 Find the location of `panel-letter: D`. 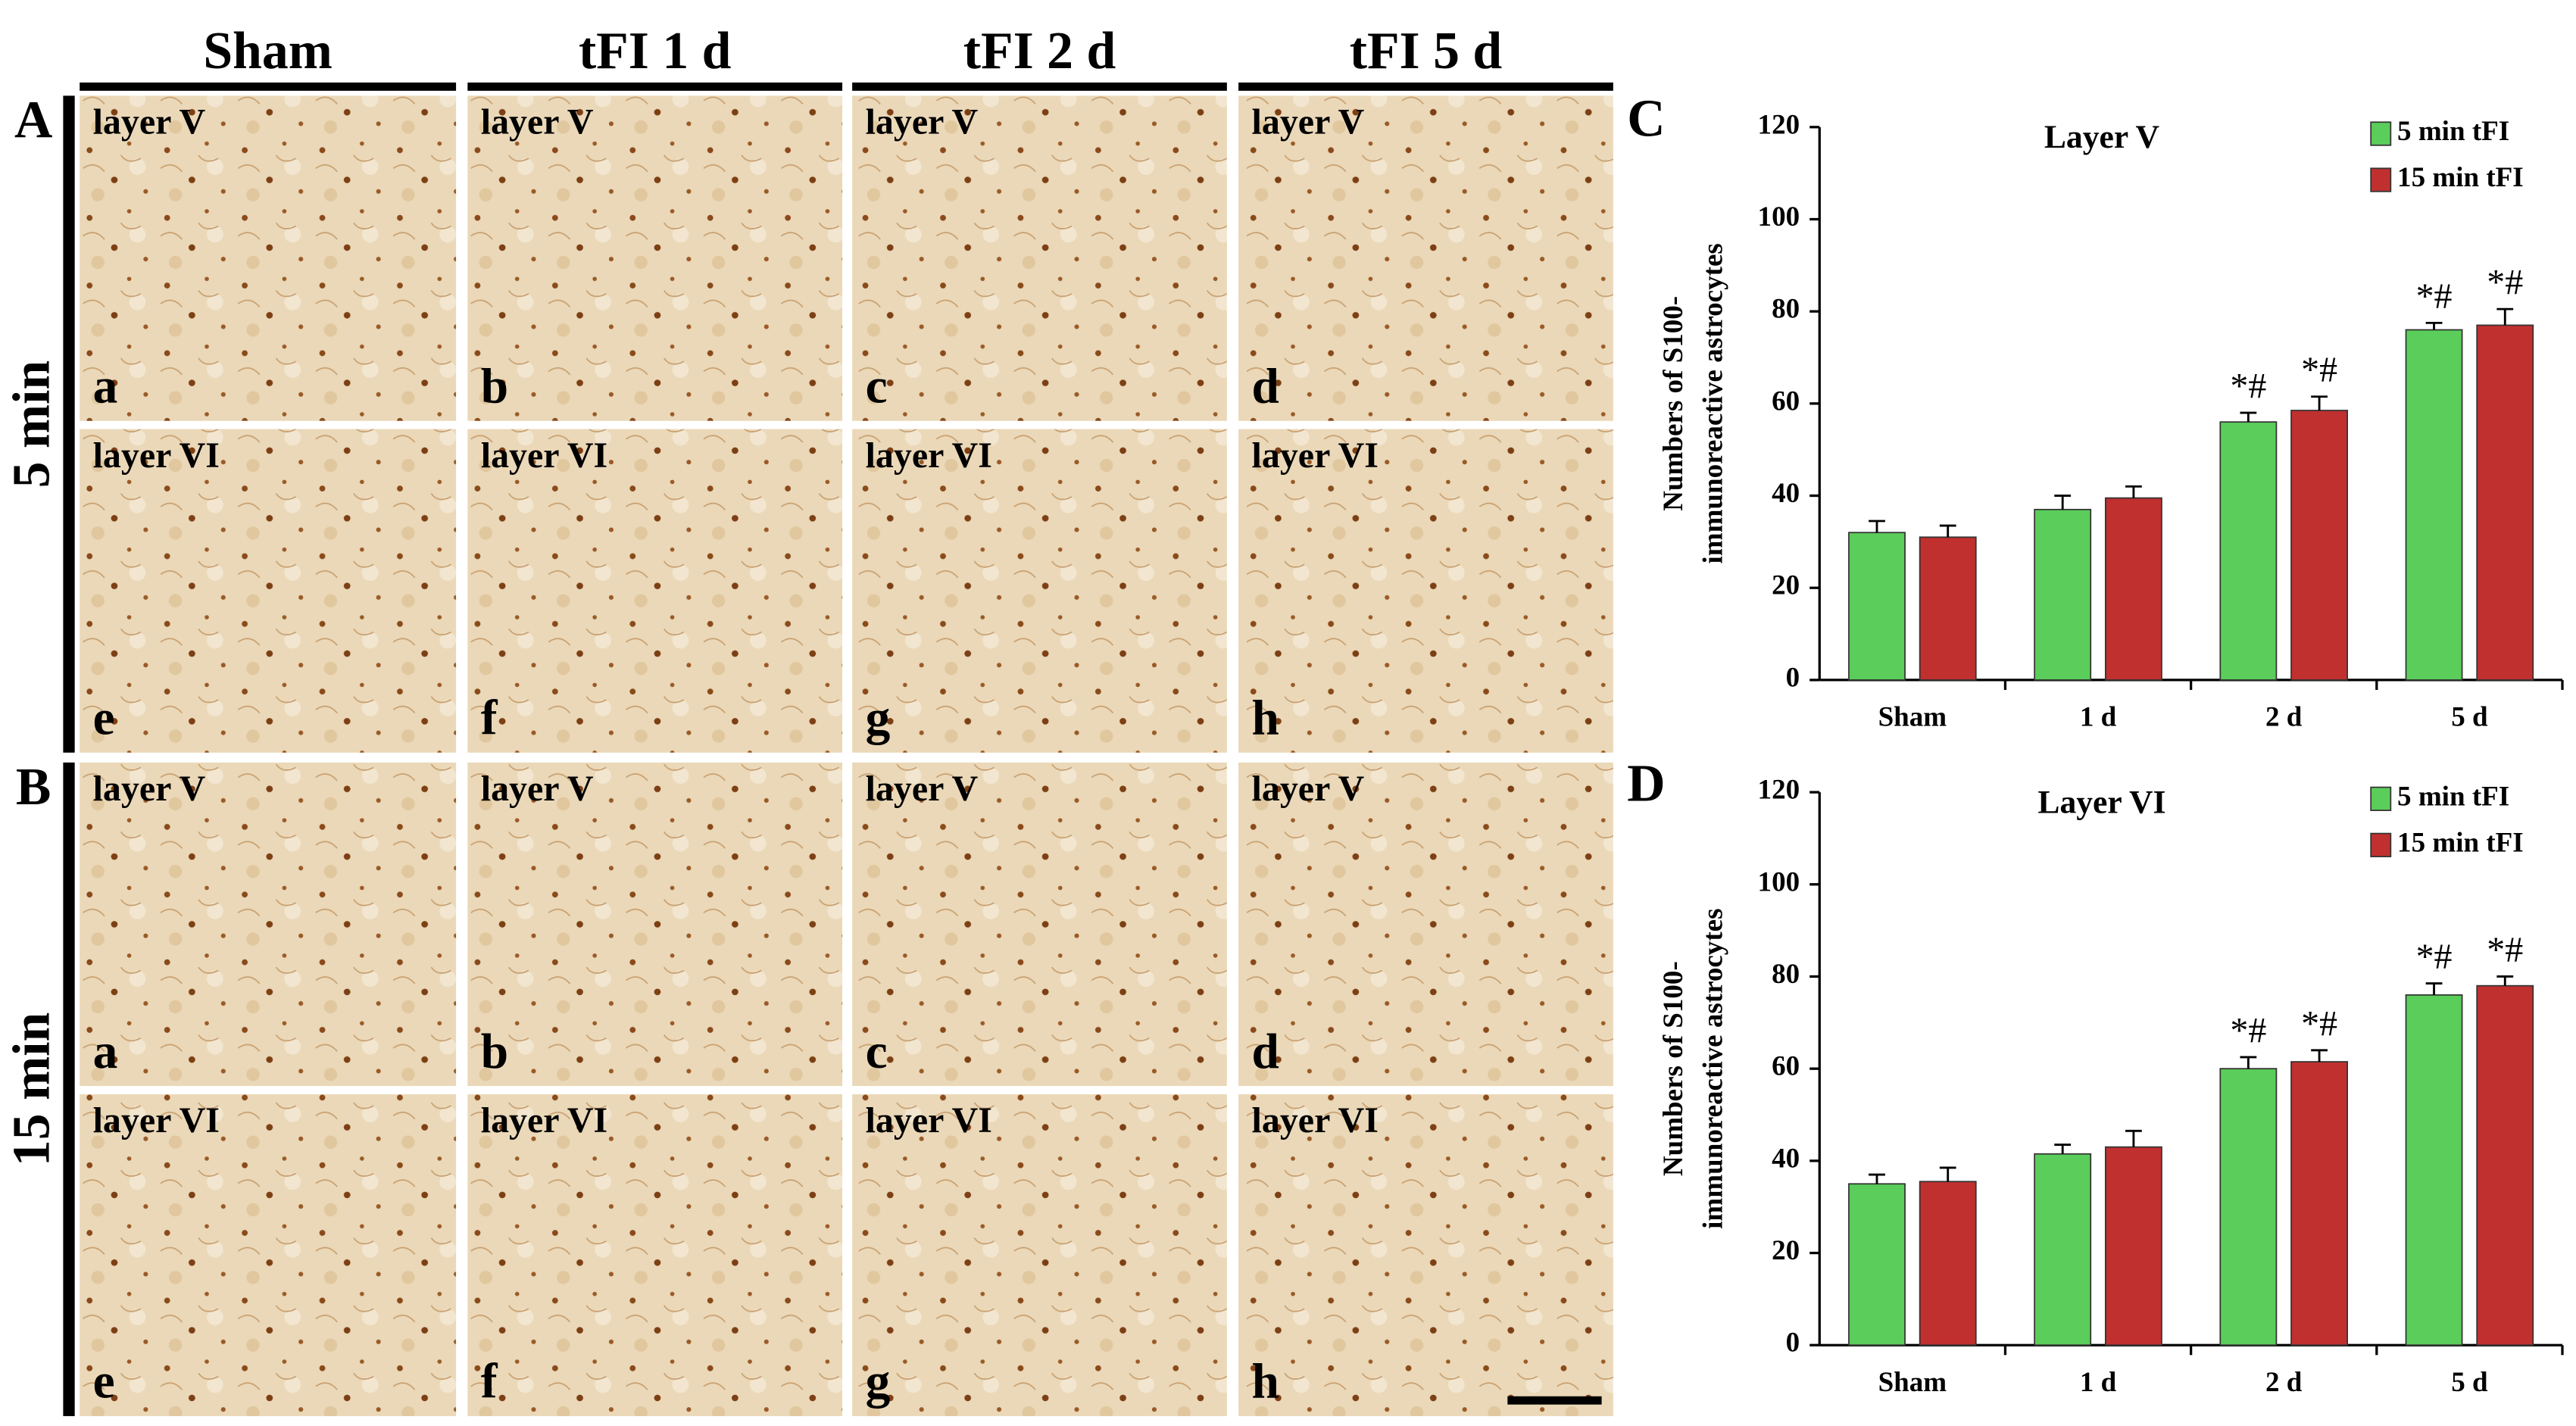

panel-letter: D is located at coordinates (1646, 784).